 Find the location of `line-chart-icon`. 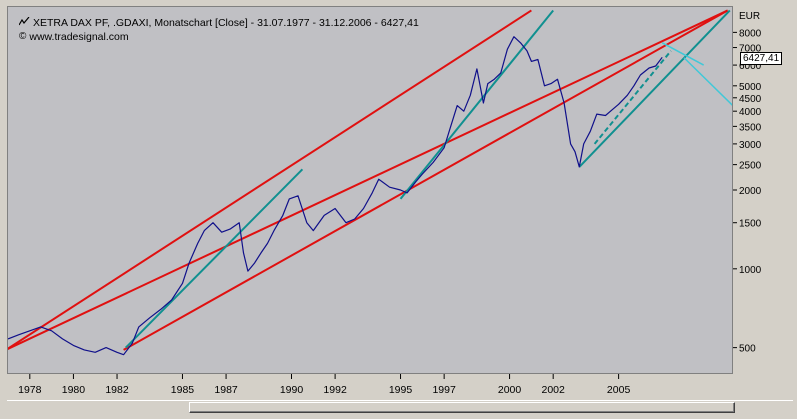

line-chart-icon is located at coordinates (24, 23).